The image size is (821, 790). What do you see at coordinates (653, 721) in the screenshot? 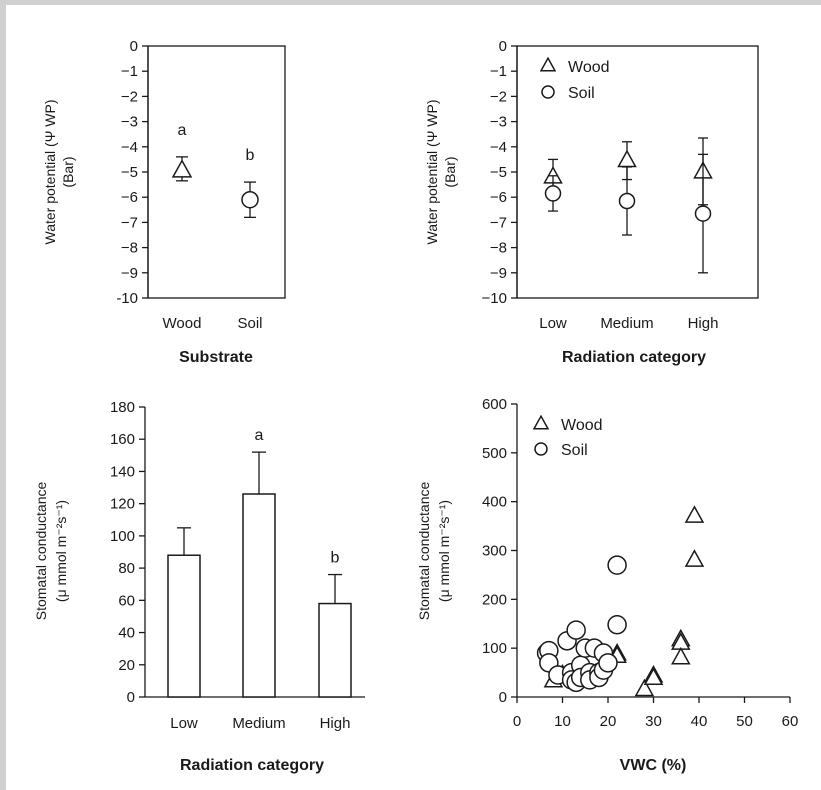
I see `panel-d-xtick-label: 30` at bounding box center [653, 721].